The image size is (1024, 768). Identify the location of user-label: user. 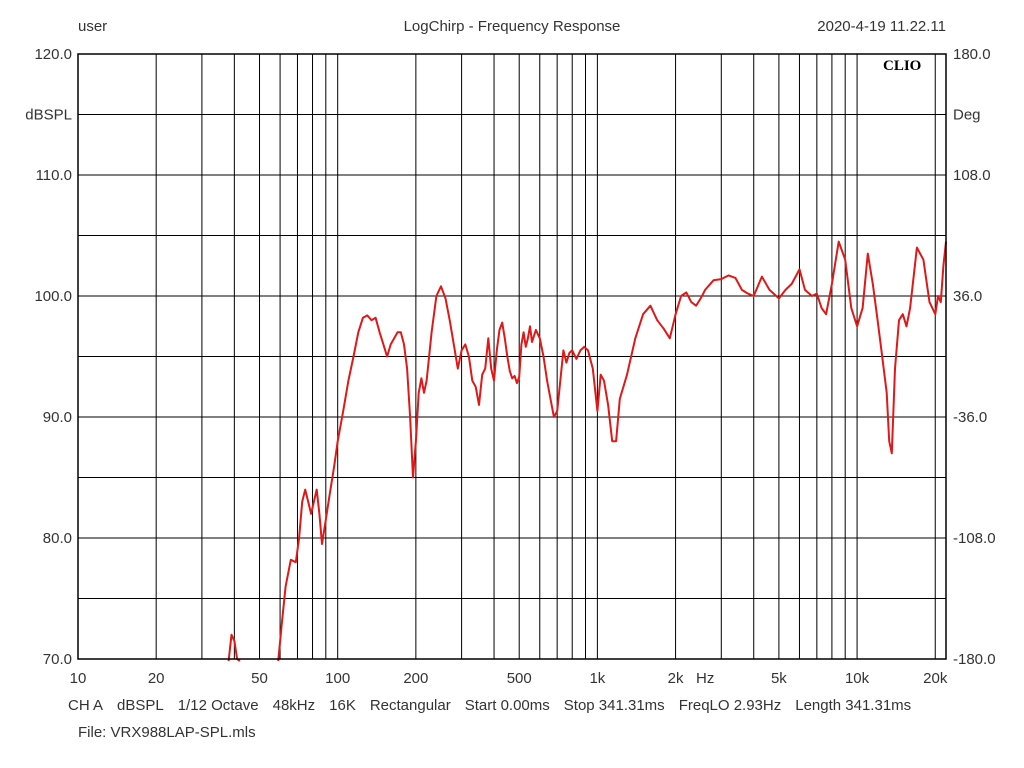
(93, 26).